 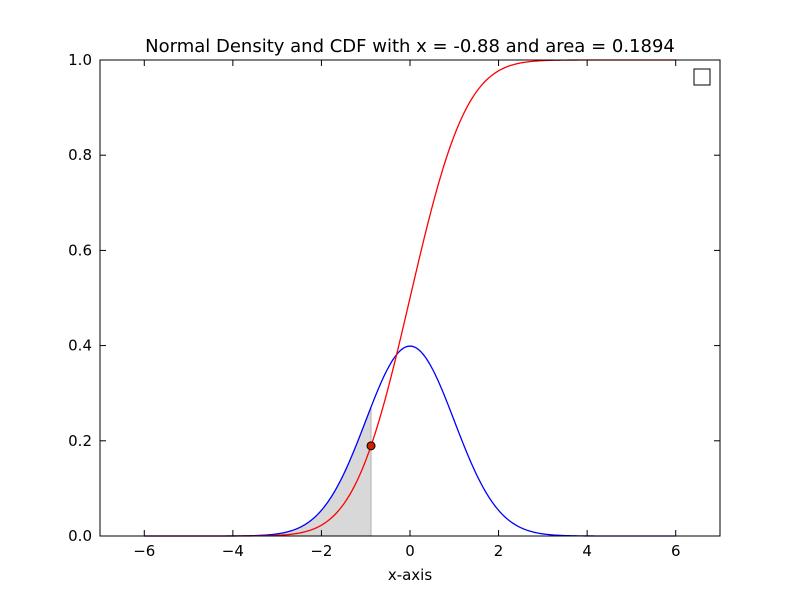 What do you see at coordinates (321, 551) in the screenshot?
I see `x-tick-label: −2` at bounding box center [321, 551].